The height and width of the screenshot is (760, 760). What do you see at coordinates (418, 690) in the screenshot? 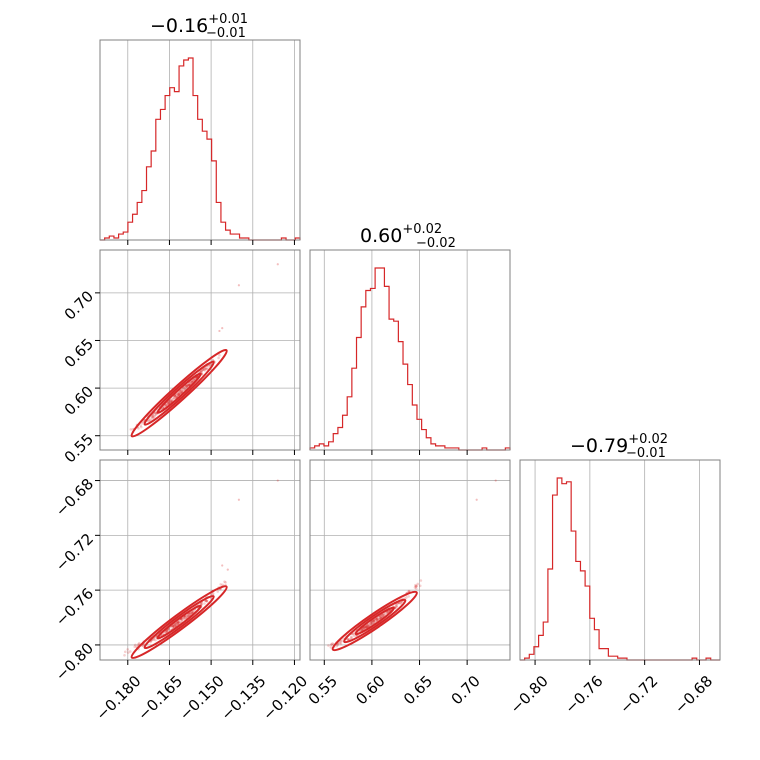
I see `x-tick-label: 0.65` at bounding box center [418, 690].